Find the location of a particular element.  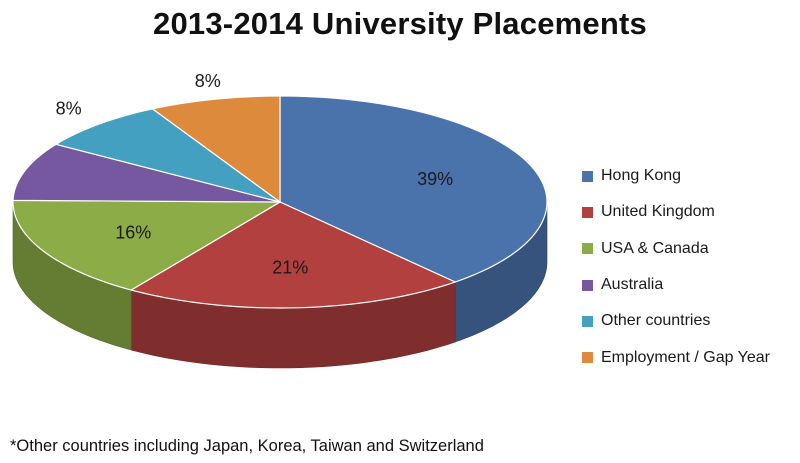

legend-label: USA & Canada is located at coordinates (655, 248).